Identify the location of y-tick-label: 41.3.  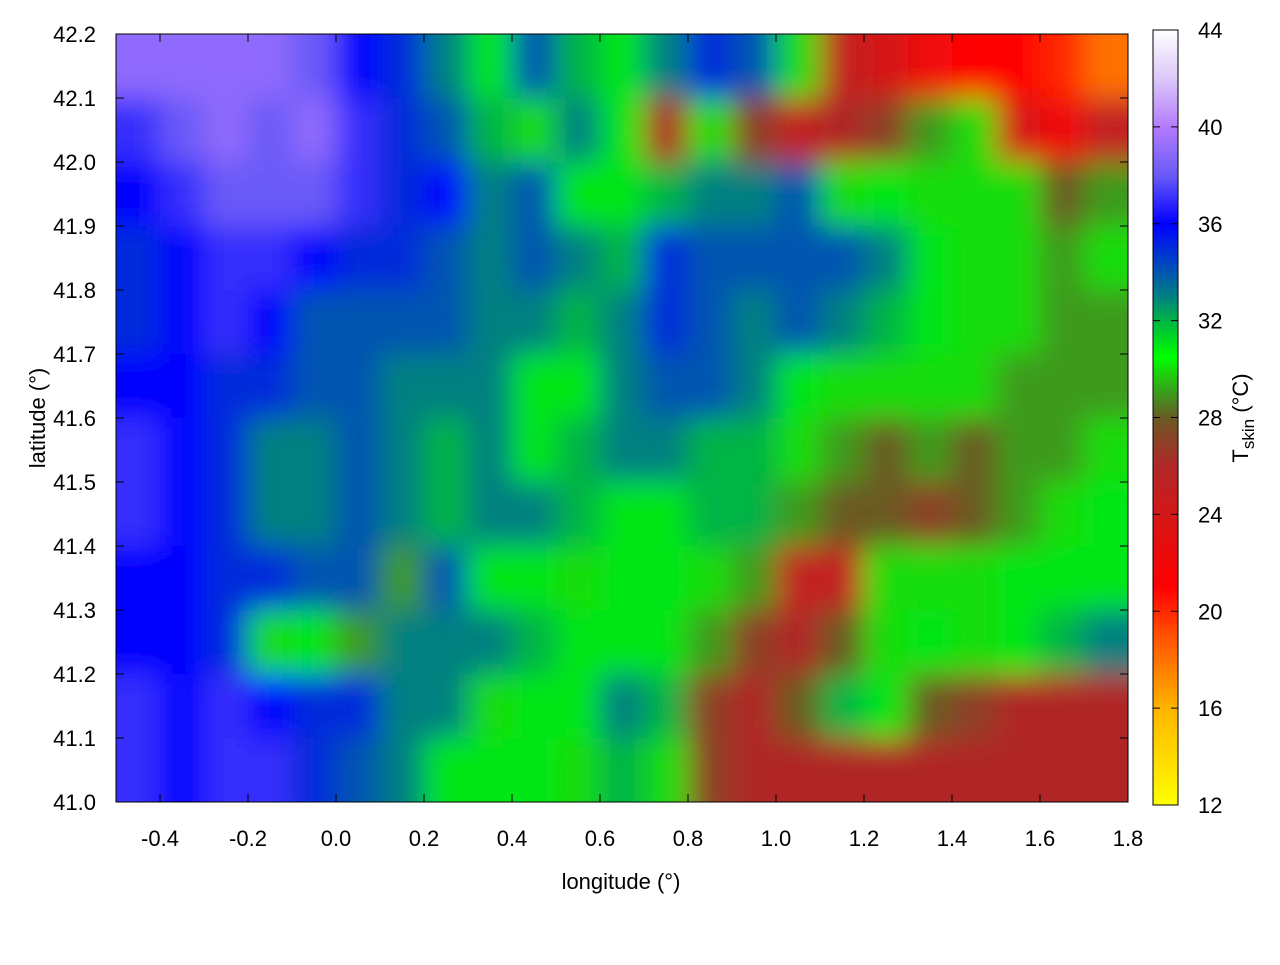
(74, 610).